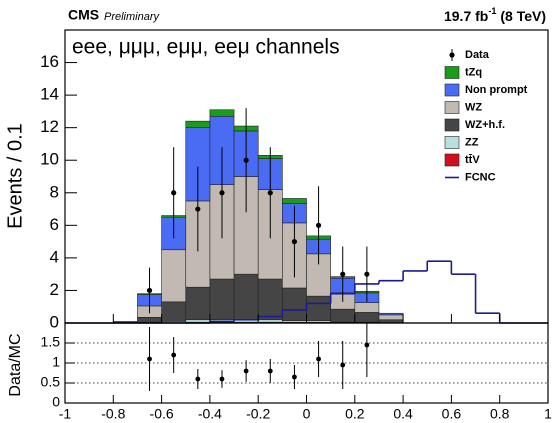 Image resolution: width=552 pixels, height=423 pixels. Describe the element at coordinates (473, 107) in the screenshot. I see `legend-label: WZ` at that location.